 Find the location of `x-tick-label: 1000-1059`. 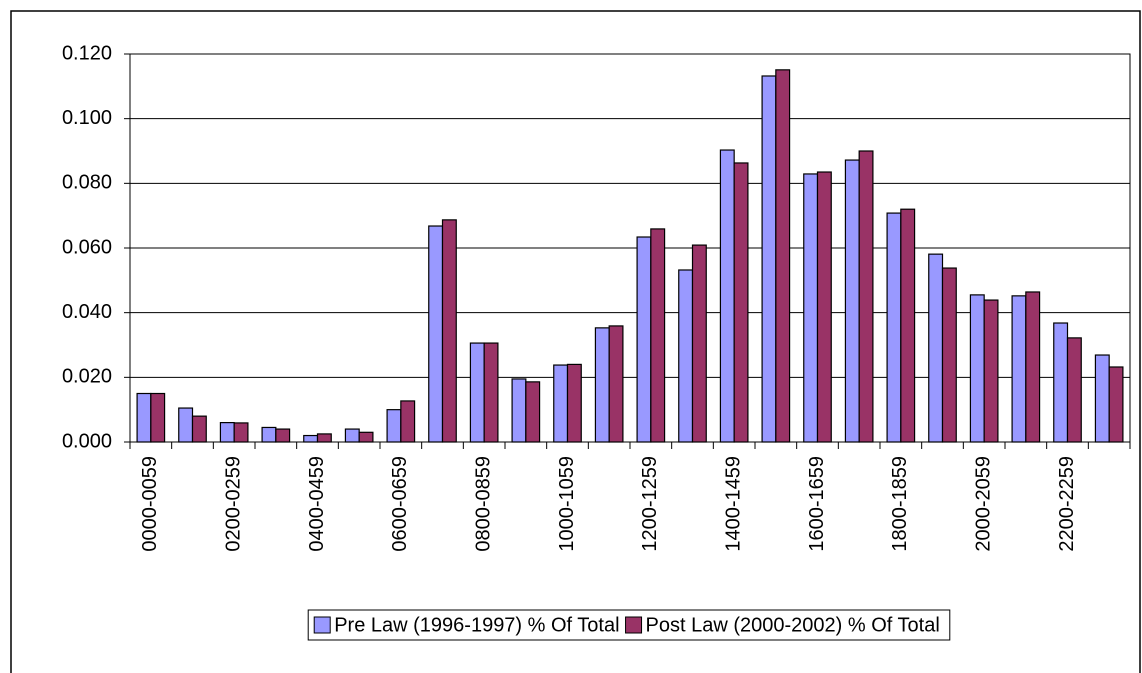

x-tick-label: 1000-1059 is located at coordinates (567, 504).